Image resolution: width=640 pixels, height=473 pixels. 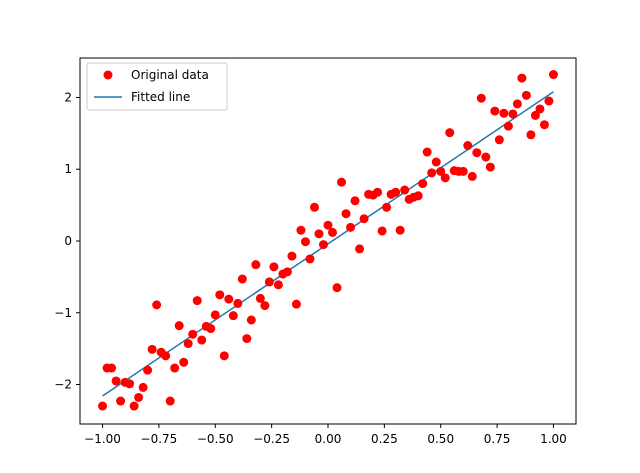 What do you see at coordinates (68, 241) in the screenshot?
I see `y-tick-label: 0` at bounding box center [68, 241].